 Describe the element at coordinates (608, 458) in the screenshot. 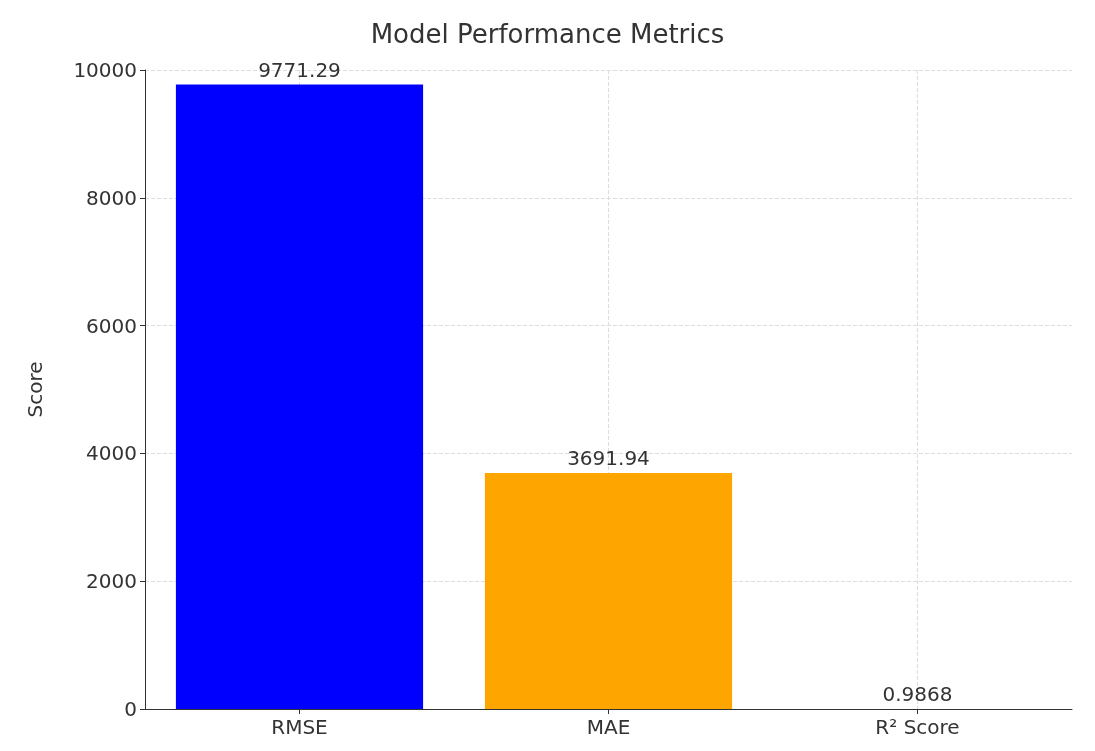

I see `data-label: 3691.94` at that location.